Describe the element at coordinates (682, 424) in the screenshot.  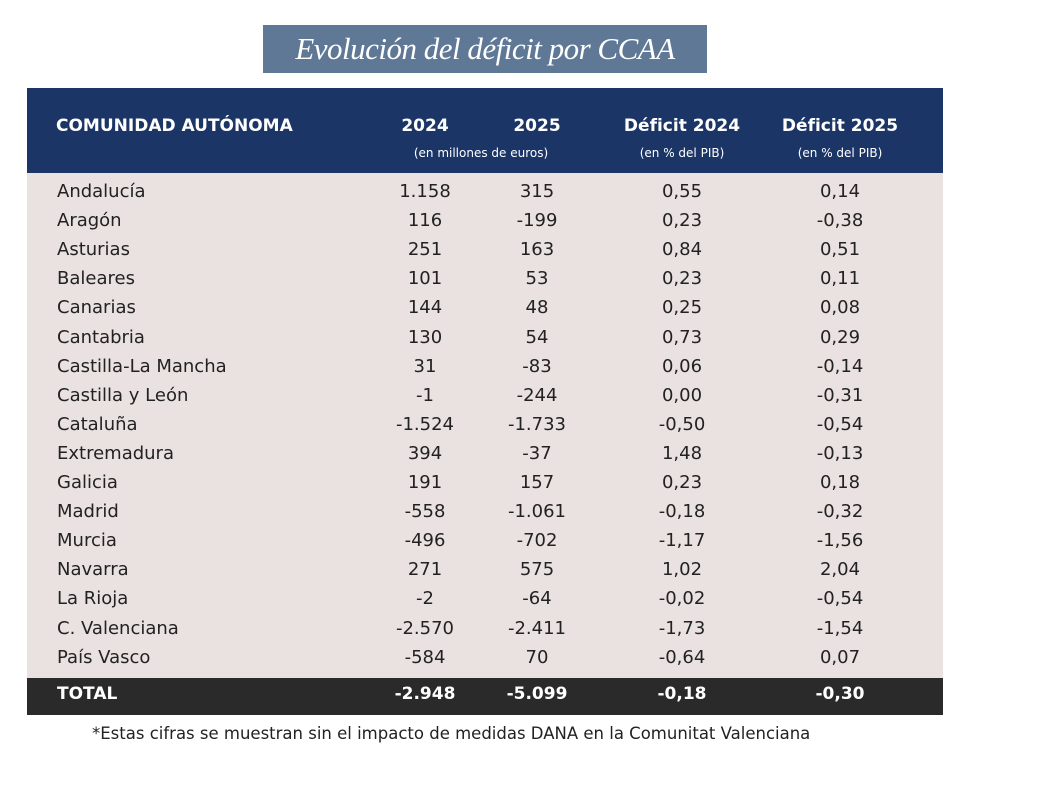
I see `value-cell: -0,50` at that location.